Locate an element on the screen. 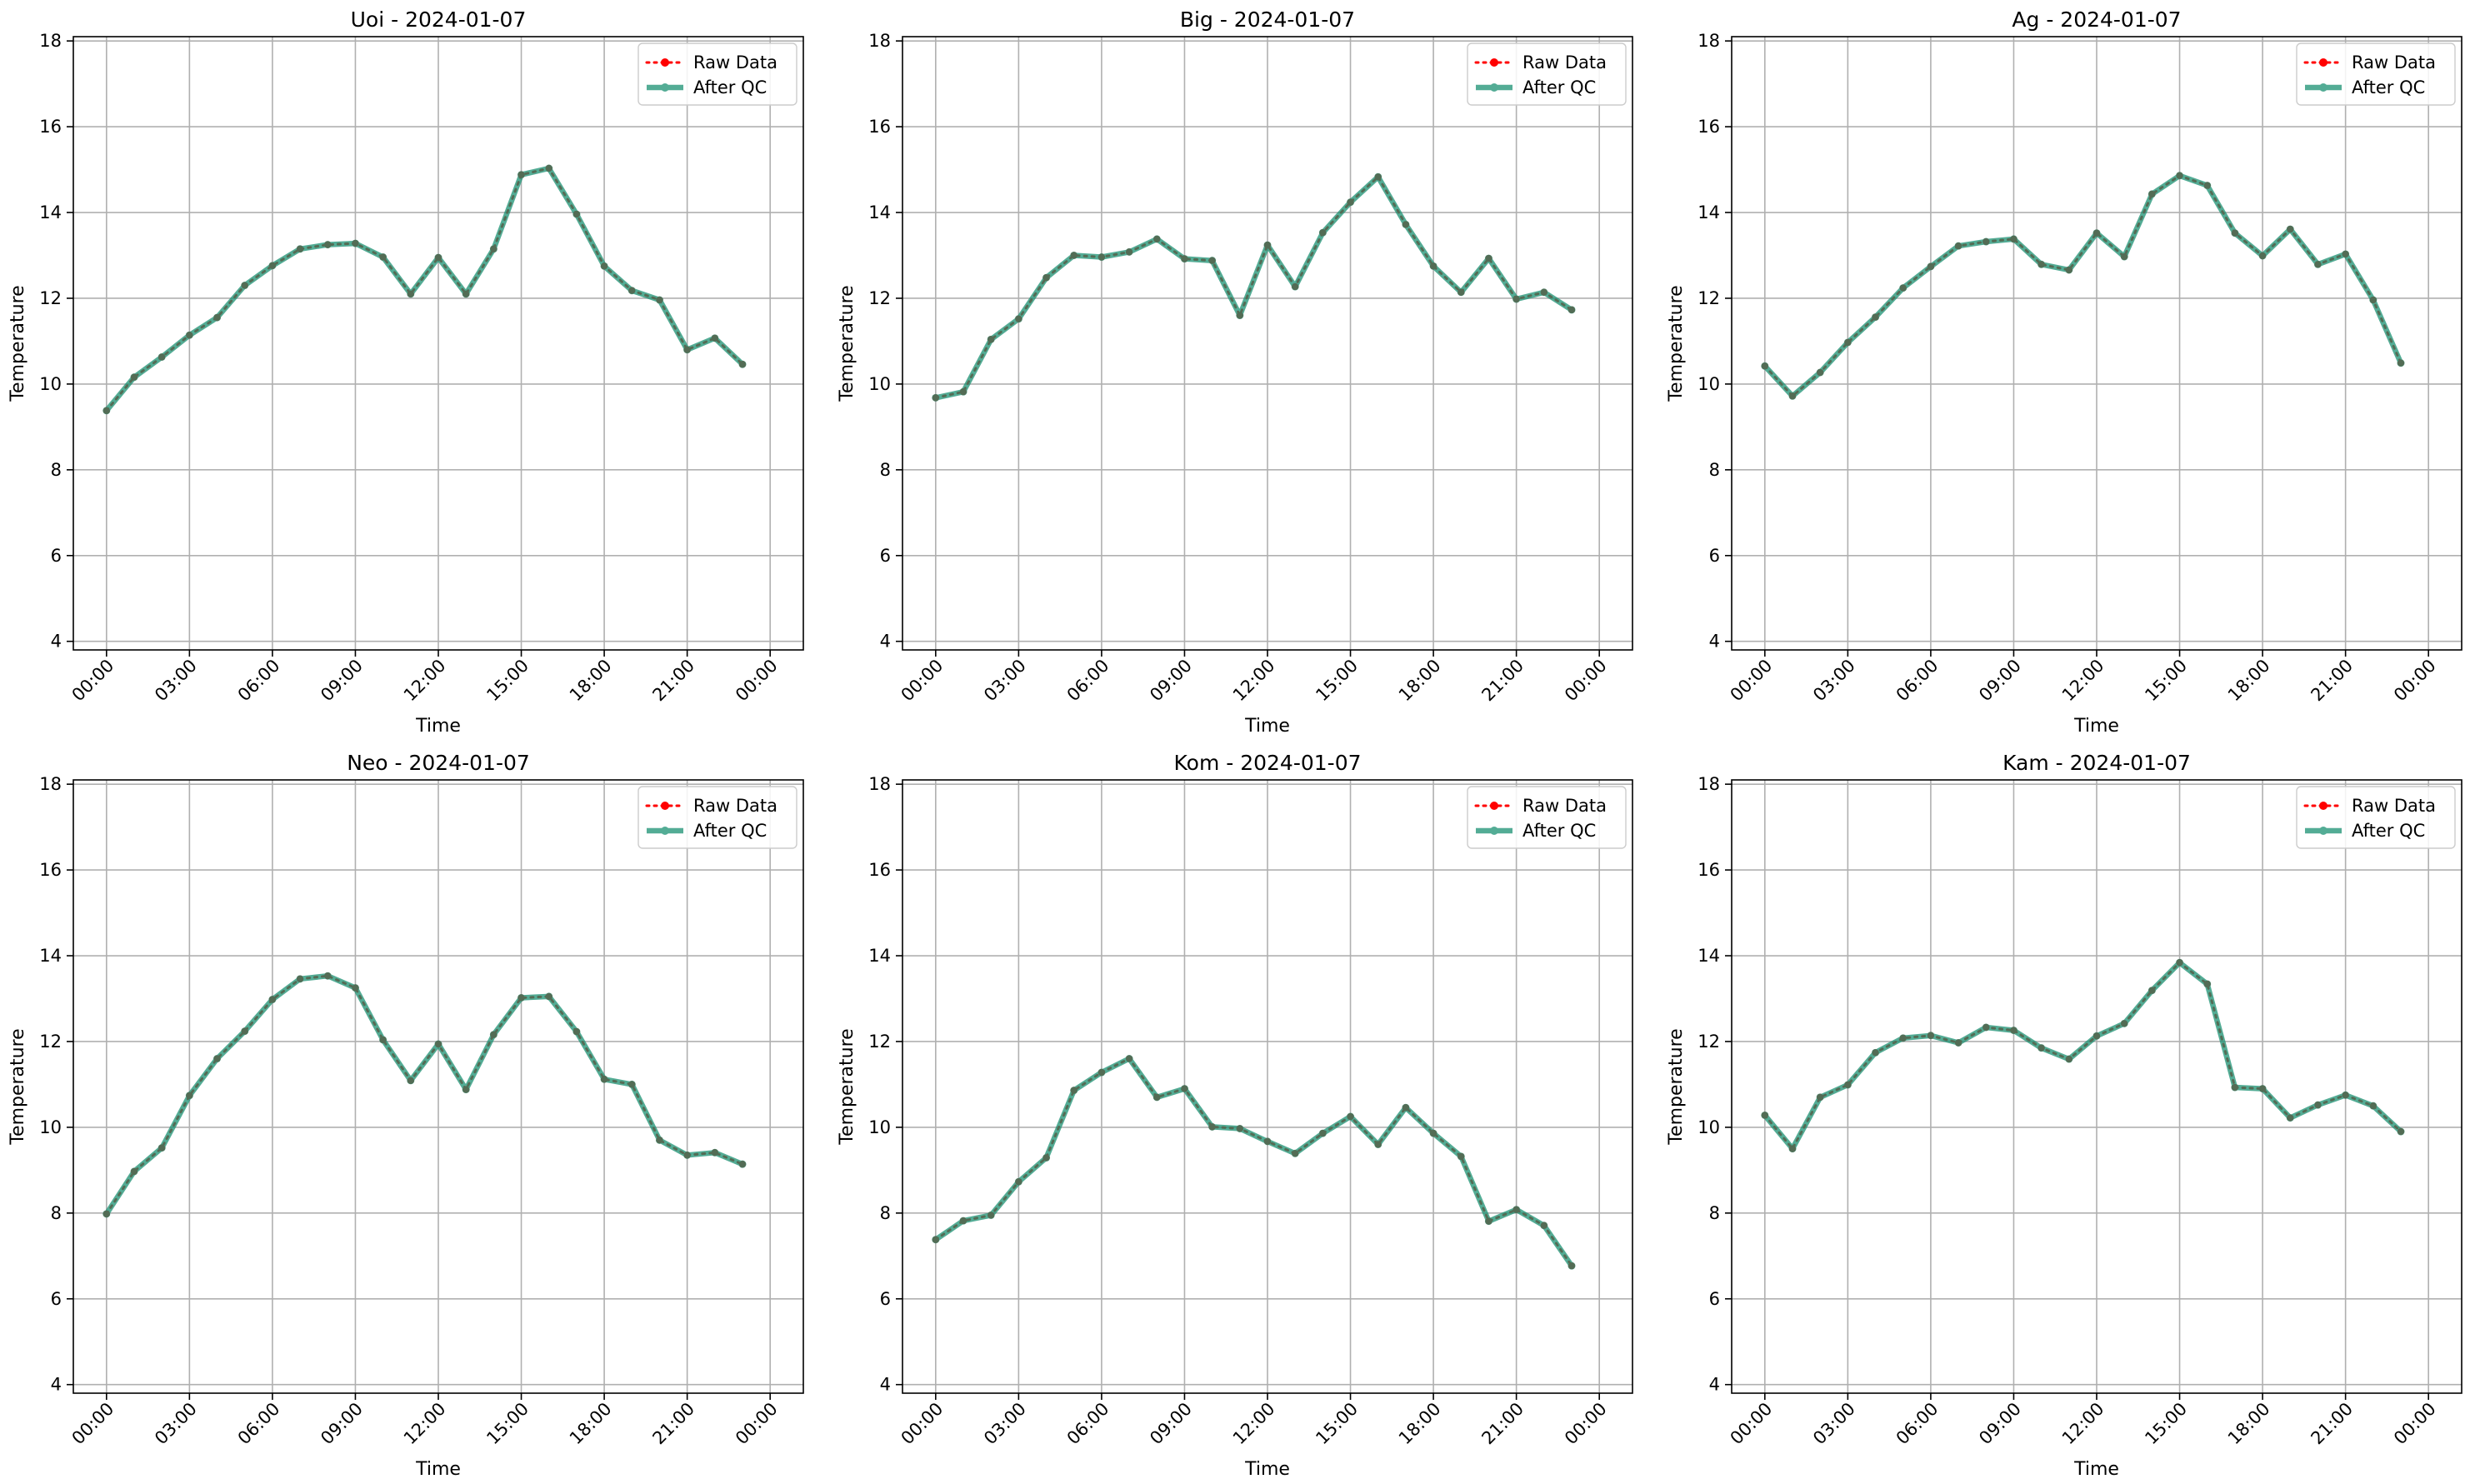 This screenshot has height=1484, width=2485. legend-raw-label: Raw Data is located at coordinates (735, 62).